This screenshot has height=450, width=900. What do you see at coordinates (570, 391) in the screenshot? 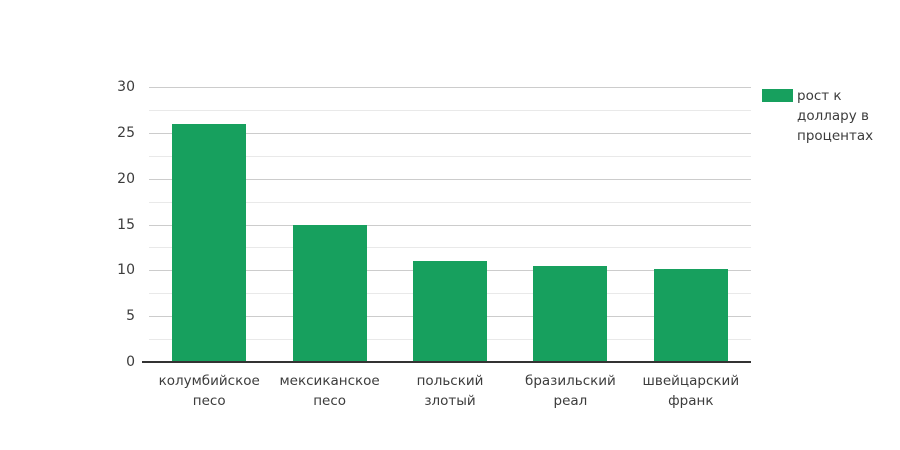
I see `x-tick-label: бразильский реал` at bounding box center [570, 391].